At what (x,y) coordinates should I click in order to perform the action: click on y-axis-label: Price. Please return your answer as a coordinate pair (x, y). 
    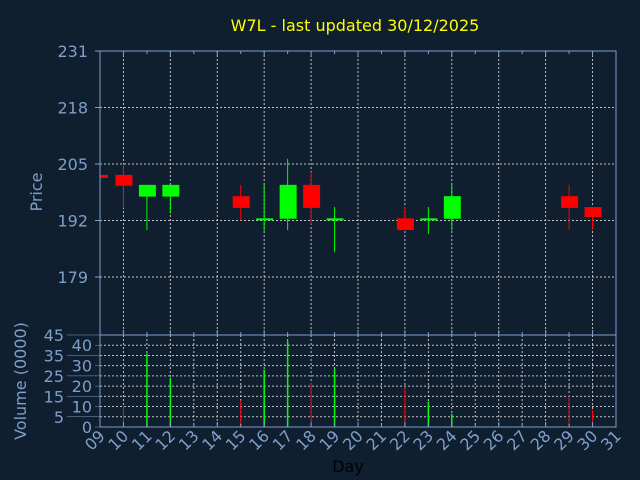
    Looking at the image, I should click on (36, 191).